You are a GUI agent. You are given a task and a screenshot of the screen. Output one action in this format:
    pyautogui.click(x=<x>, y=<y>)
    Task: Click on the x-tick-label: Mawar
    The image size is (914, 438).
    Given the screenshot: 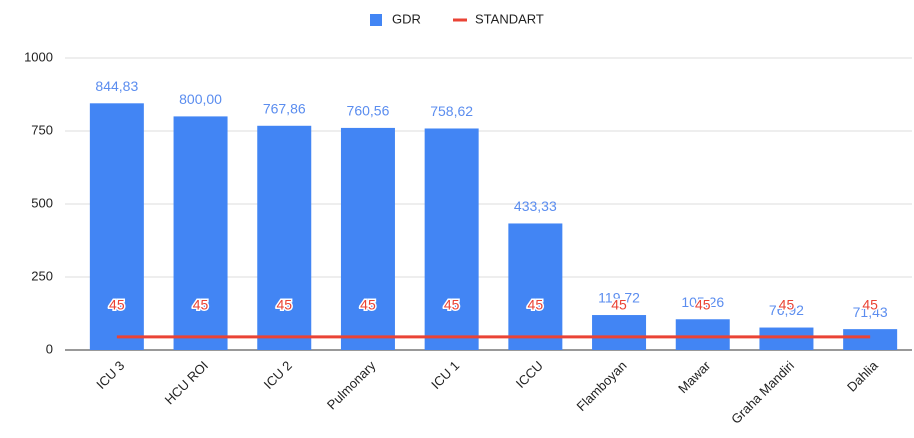 What is the action you would take?
    pyautogui.click(x=694, y=376)
    